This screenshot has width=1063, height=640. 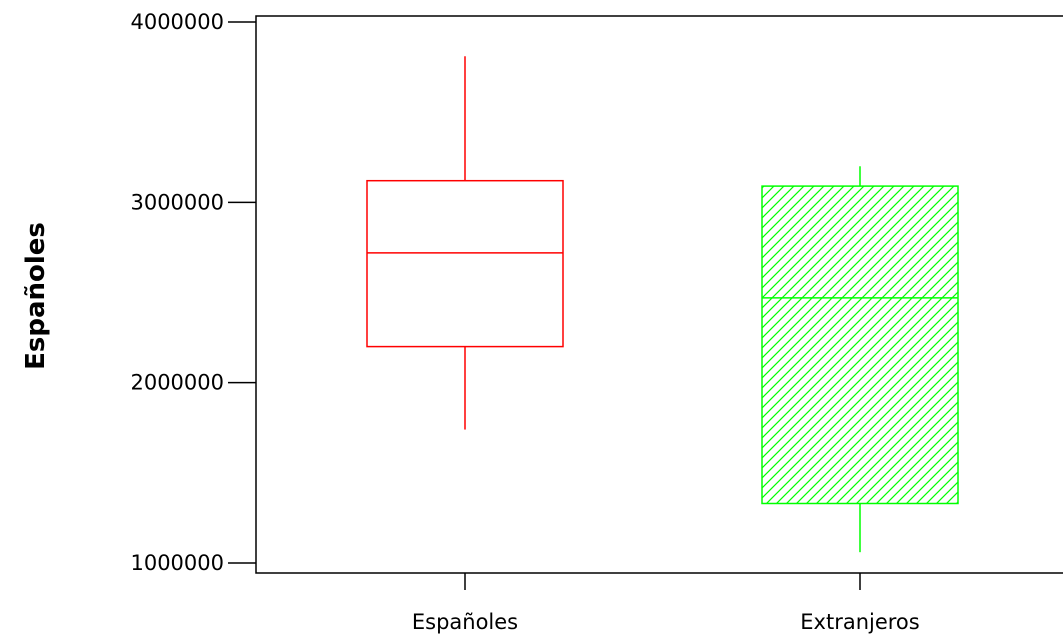 What do you see at coordinates (666, 603) in the screenshot?
I see `x-axis: Españoles Extranjeros` at bounding box center [666, 603].